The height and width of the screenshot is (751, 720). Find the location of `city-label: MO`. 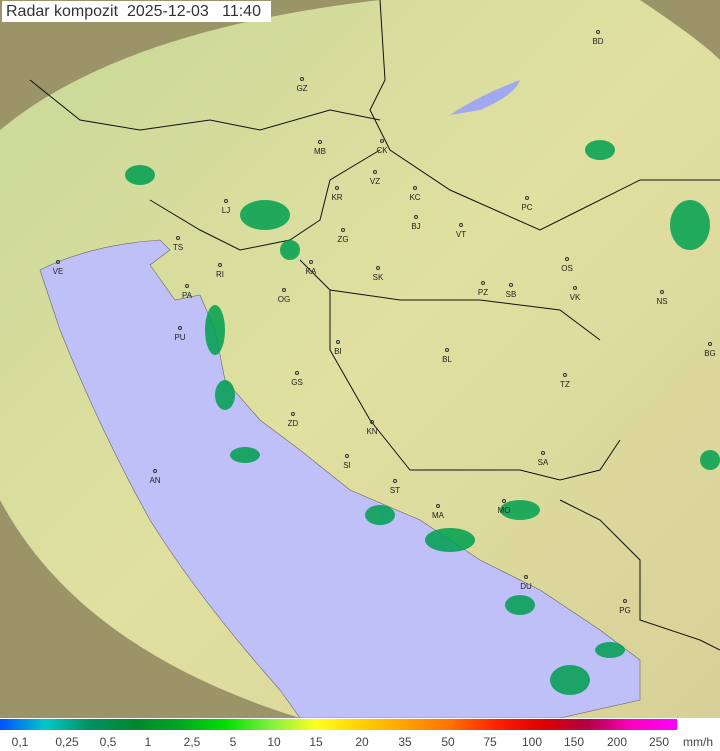

city-label: MO is located at coordinates (504, 510).